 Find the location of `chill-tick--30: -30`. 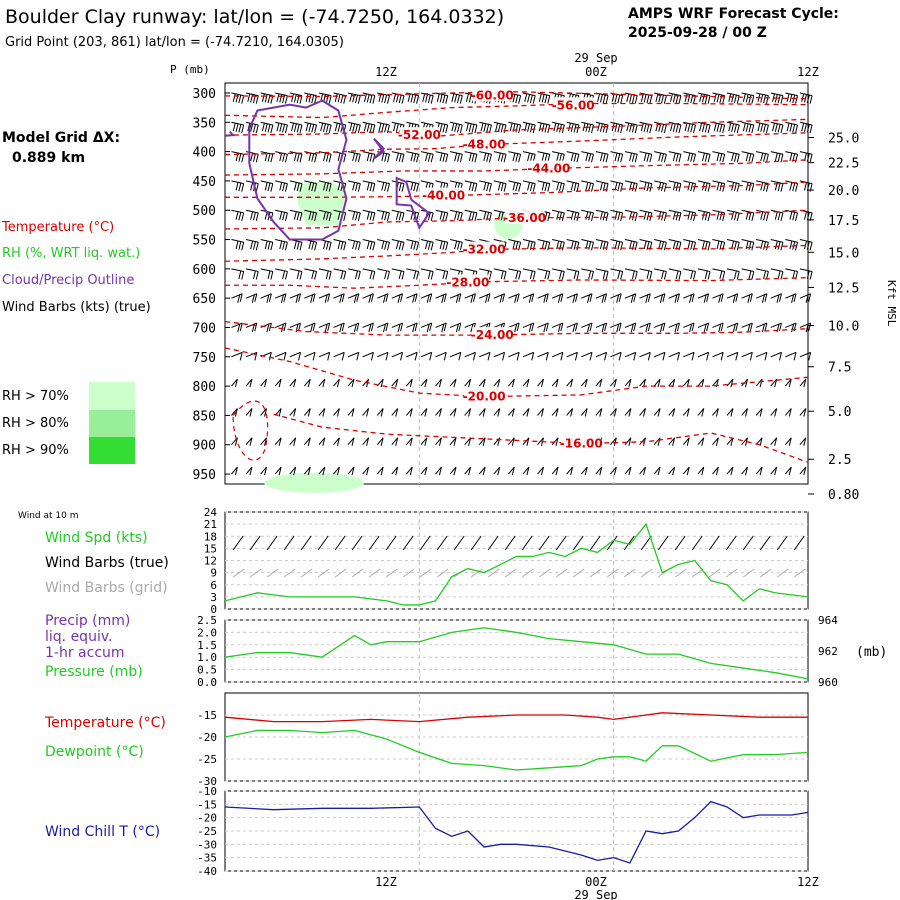

chill-tick--30: -30 is located at coordinates (207, 844).